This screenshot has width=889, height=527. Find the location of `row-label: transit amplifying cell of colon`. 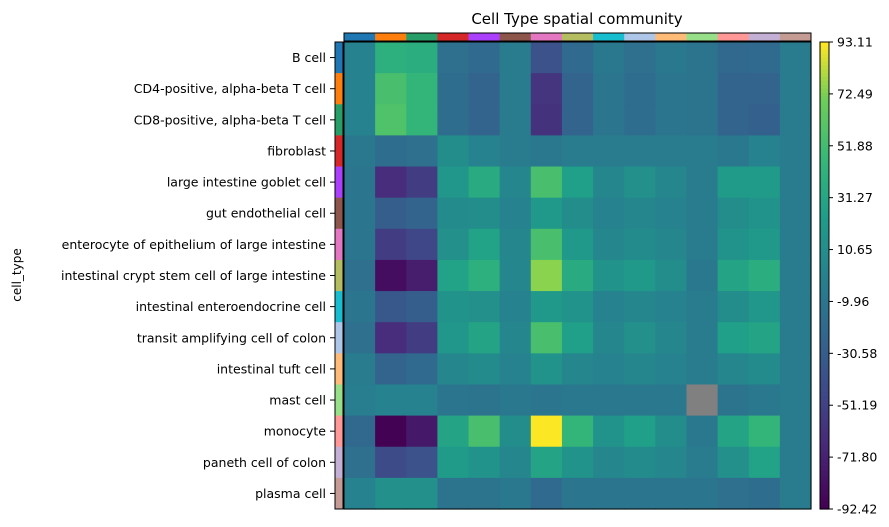

row-label: transit amplifying cell of colon is located at coordinates (231, 337).